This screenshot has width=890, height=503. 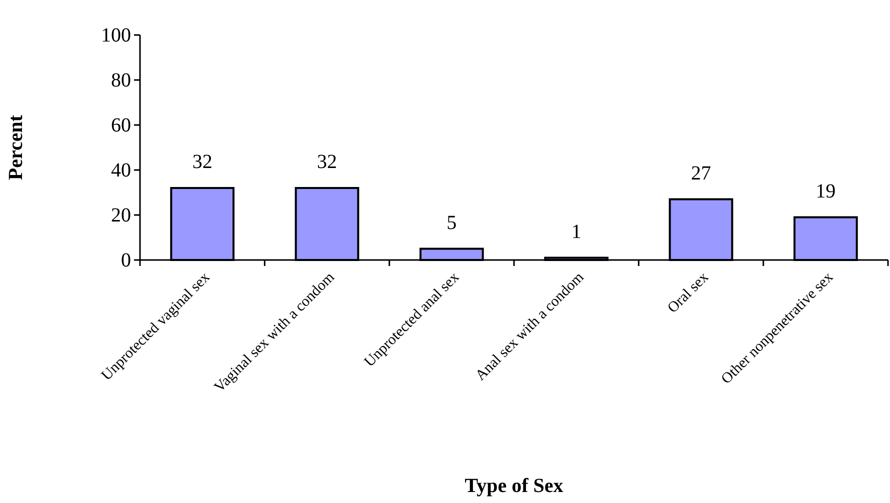 What do you see at coordinates (126, 260) in the screenshot?
I see `y-tick-label: 0` at bounding box center [126, 260].